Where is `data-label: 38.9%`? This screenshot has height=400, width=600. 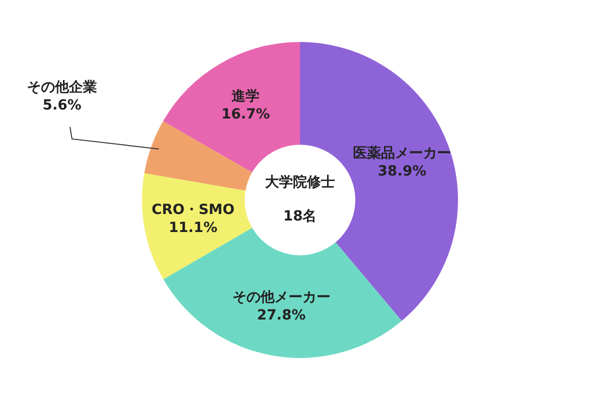 data-label: 38.9% is located at coordinates (402, 171).